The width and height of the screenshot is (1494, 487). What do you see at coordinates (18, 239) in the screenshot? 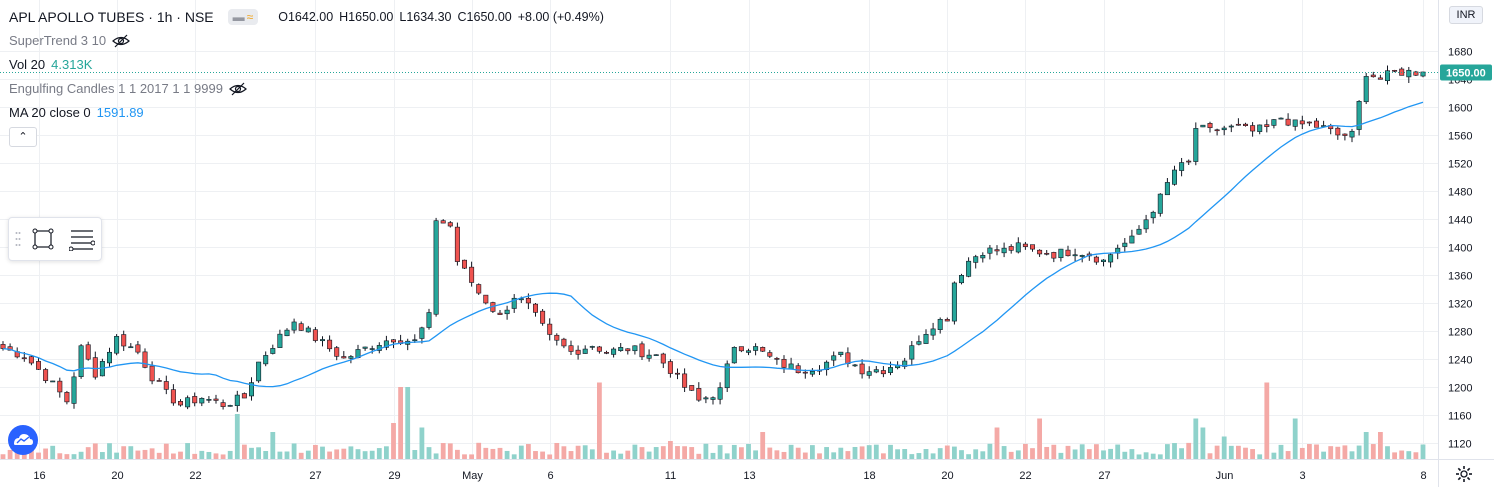
I see `drag-handle-icon` at bounding box center [18, 239].